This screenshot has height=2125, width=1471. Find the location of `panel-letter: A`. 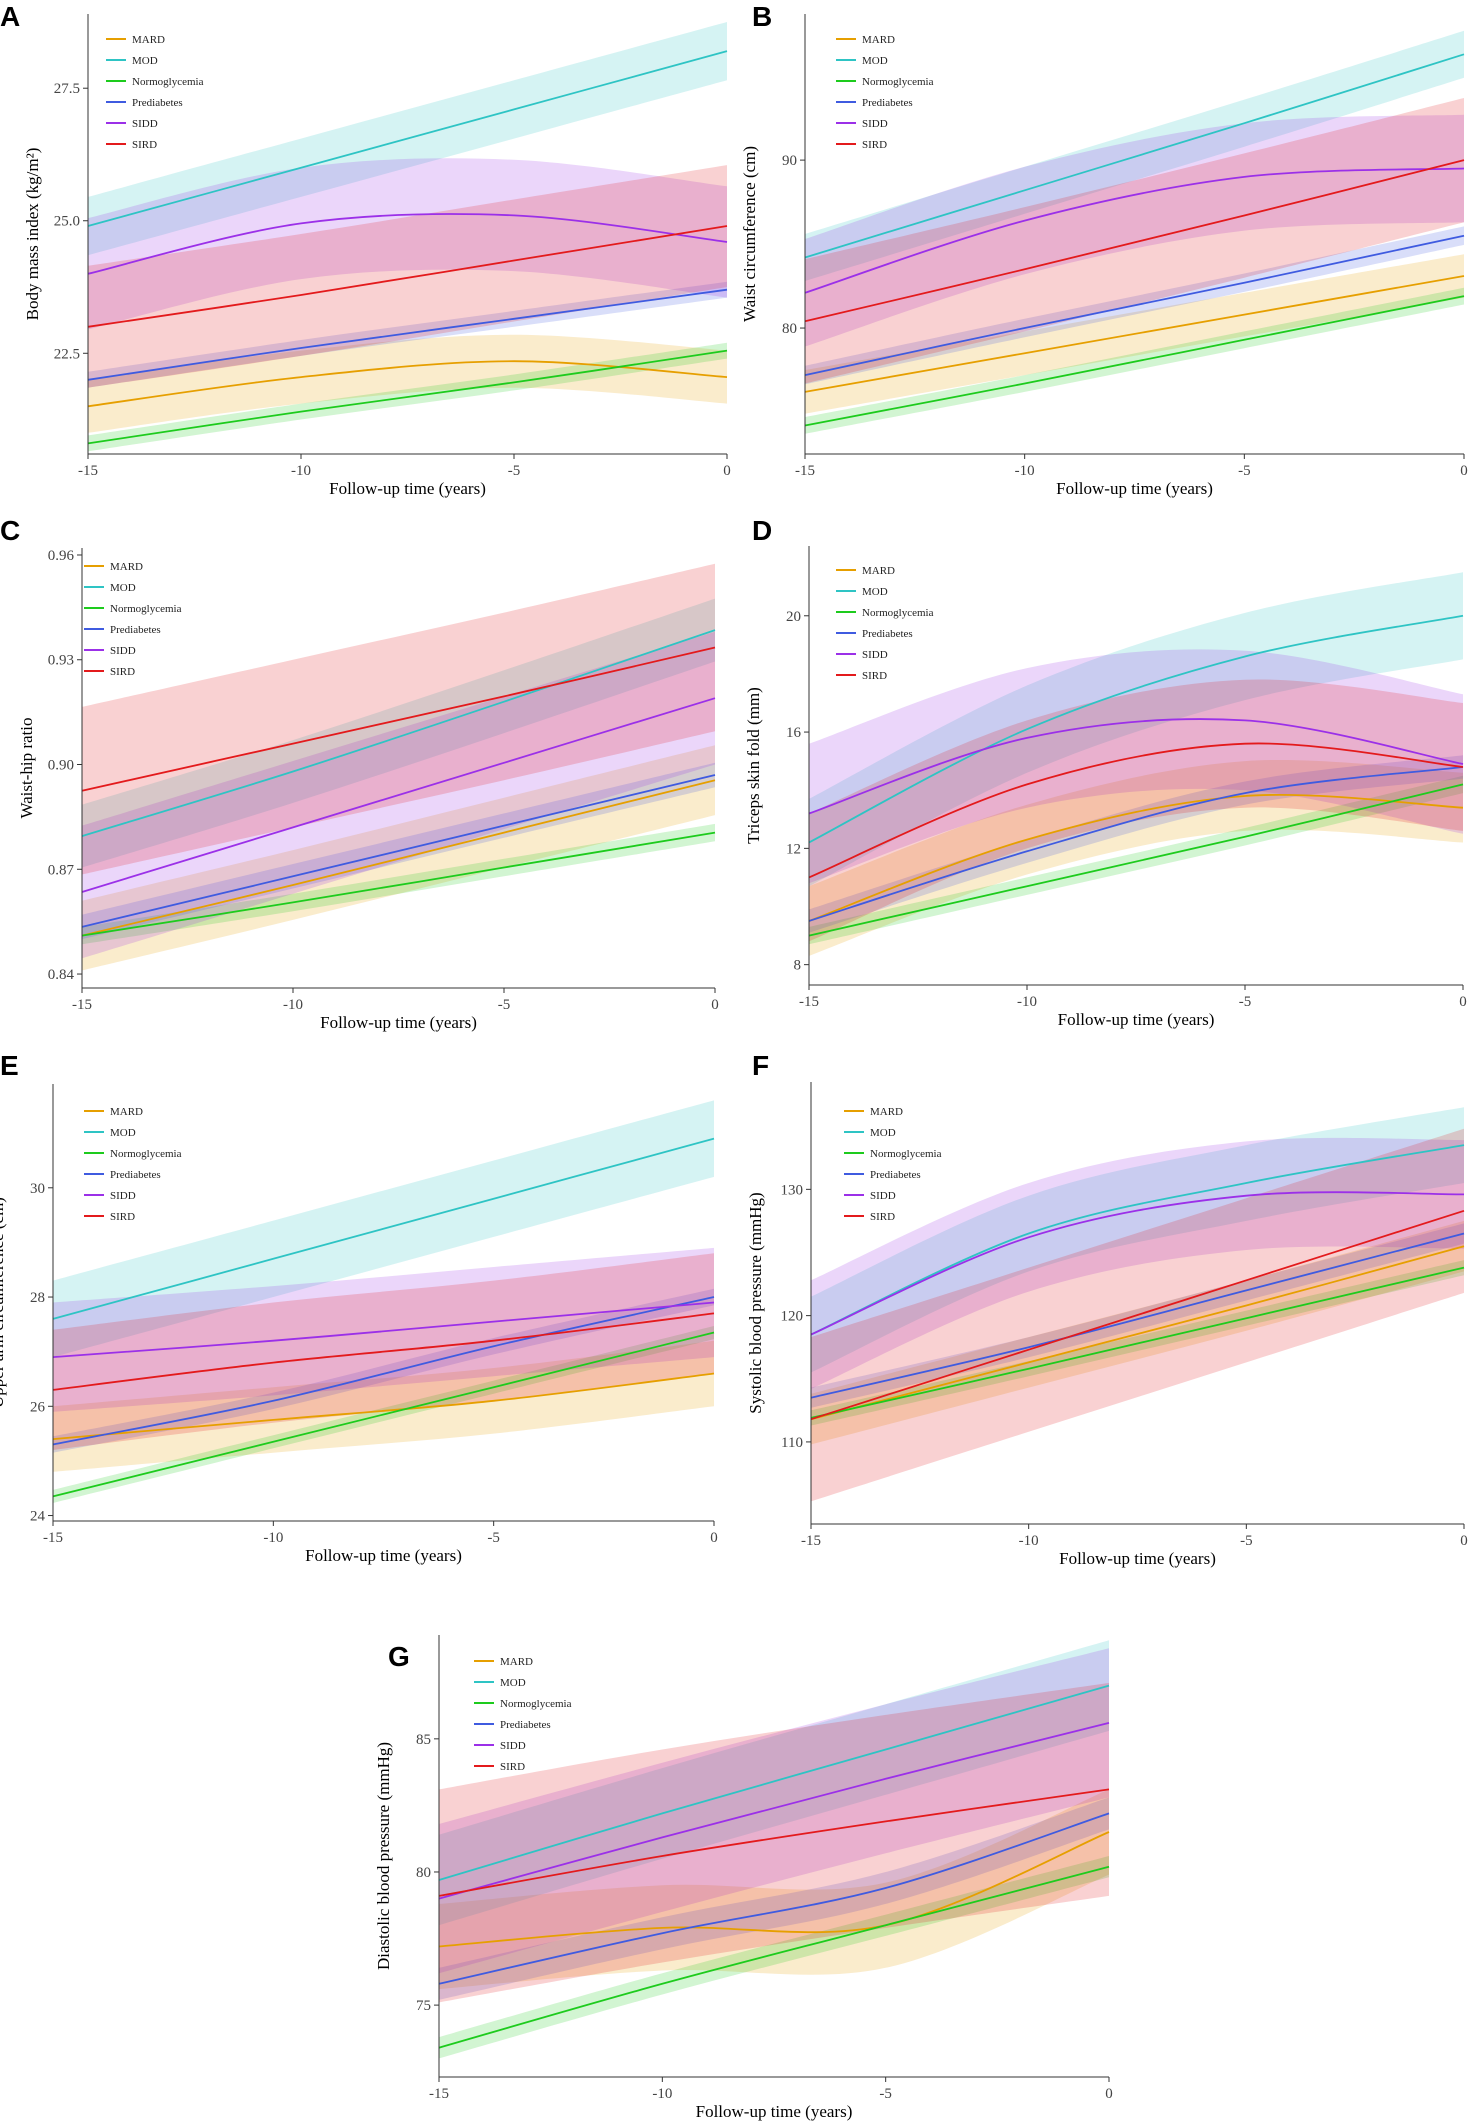

panel-letter: A is located at coordinates (10, 16).